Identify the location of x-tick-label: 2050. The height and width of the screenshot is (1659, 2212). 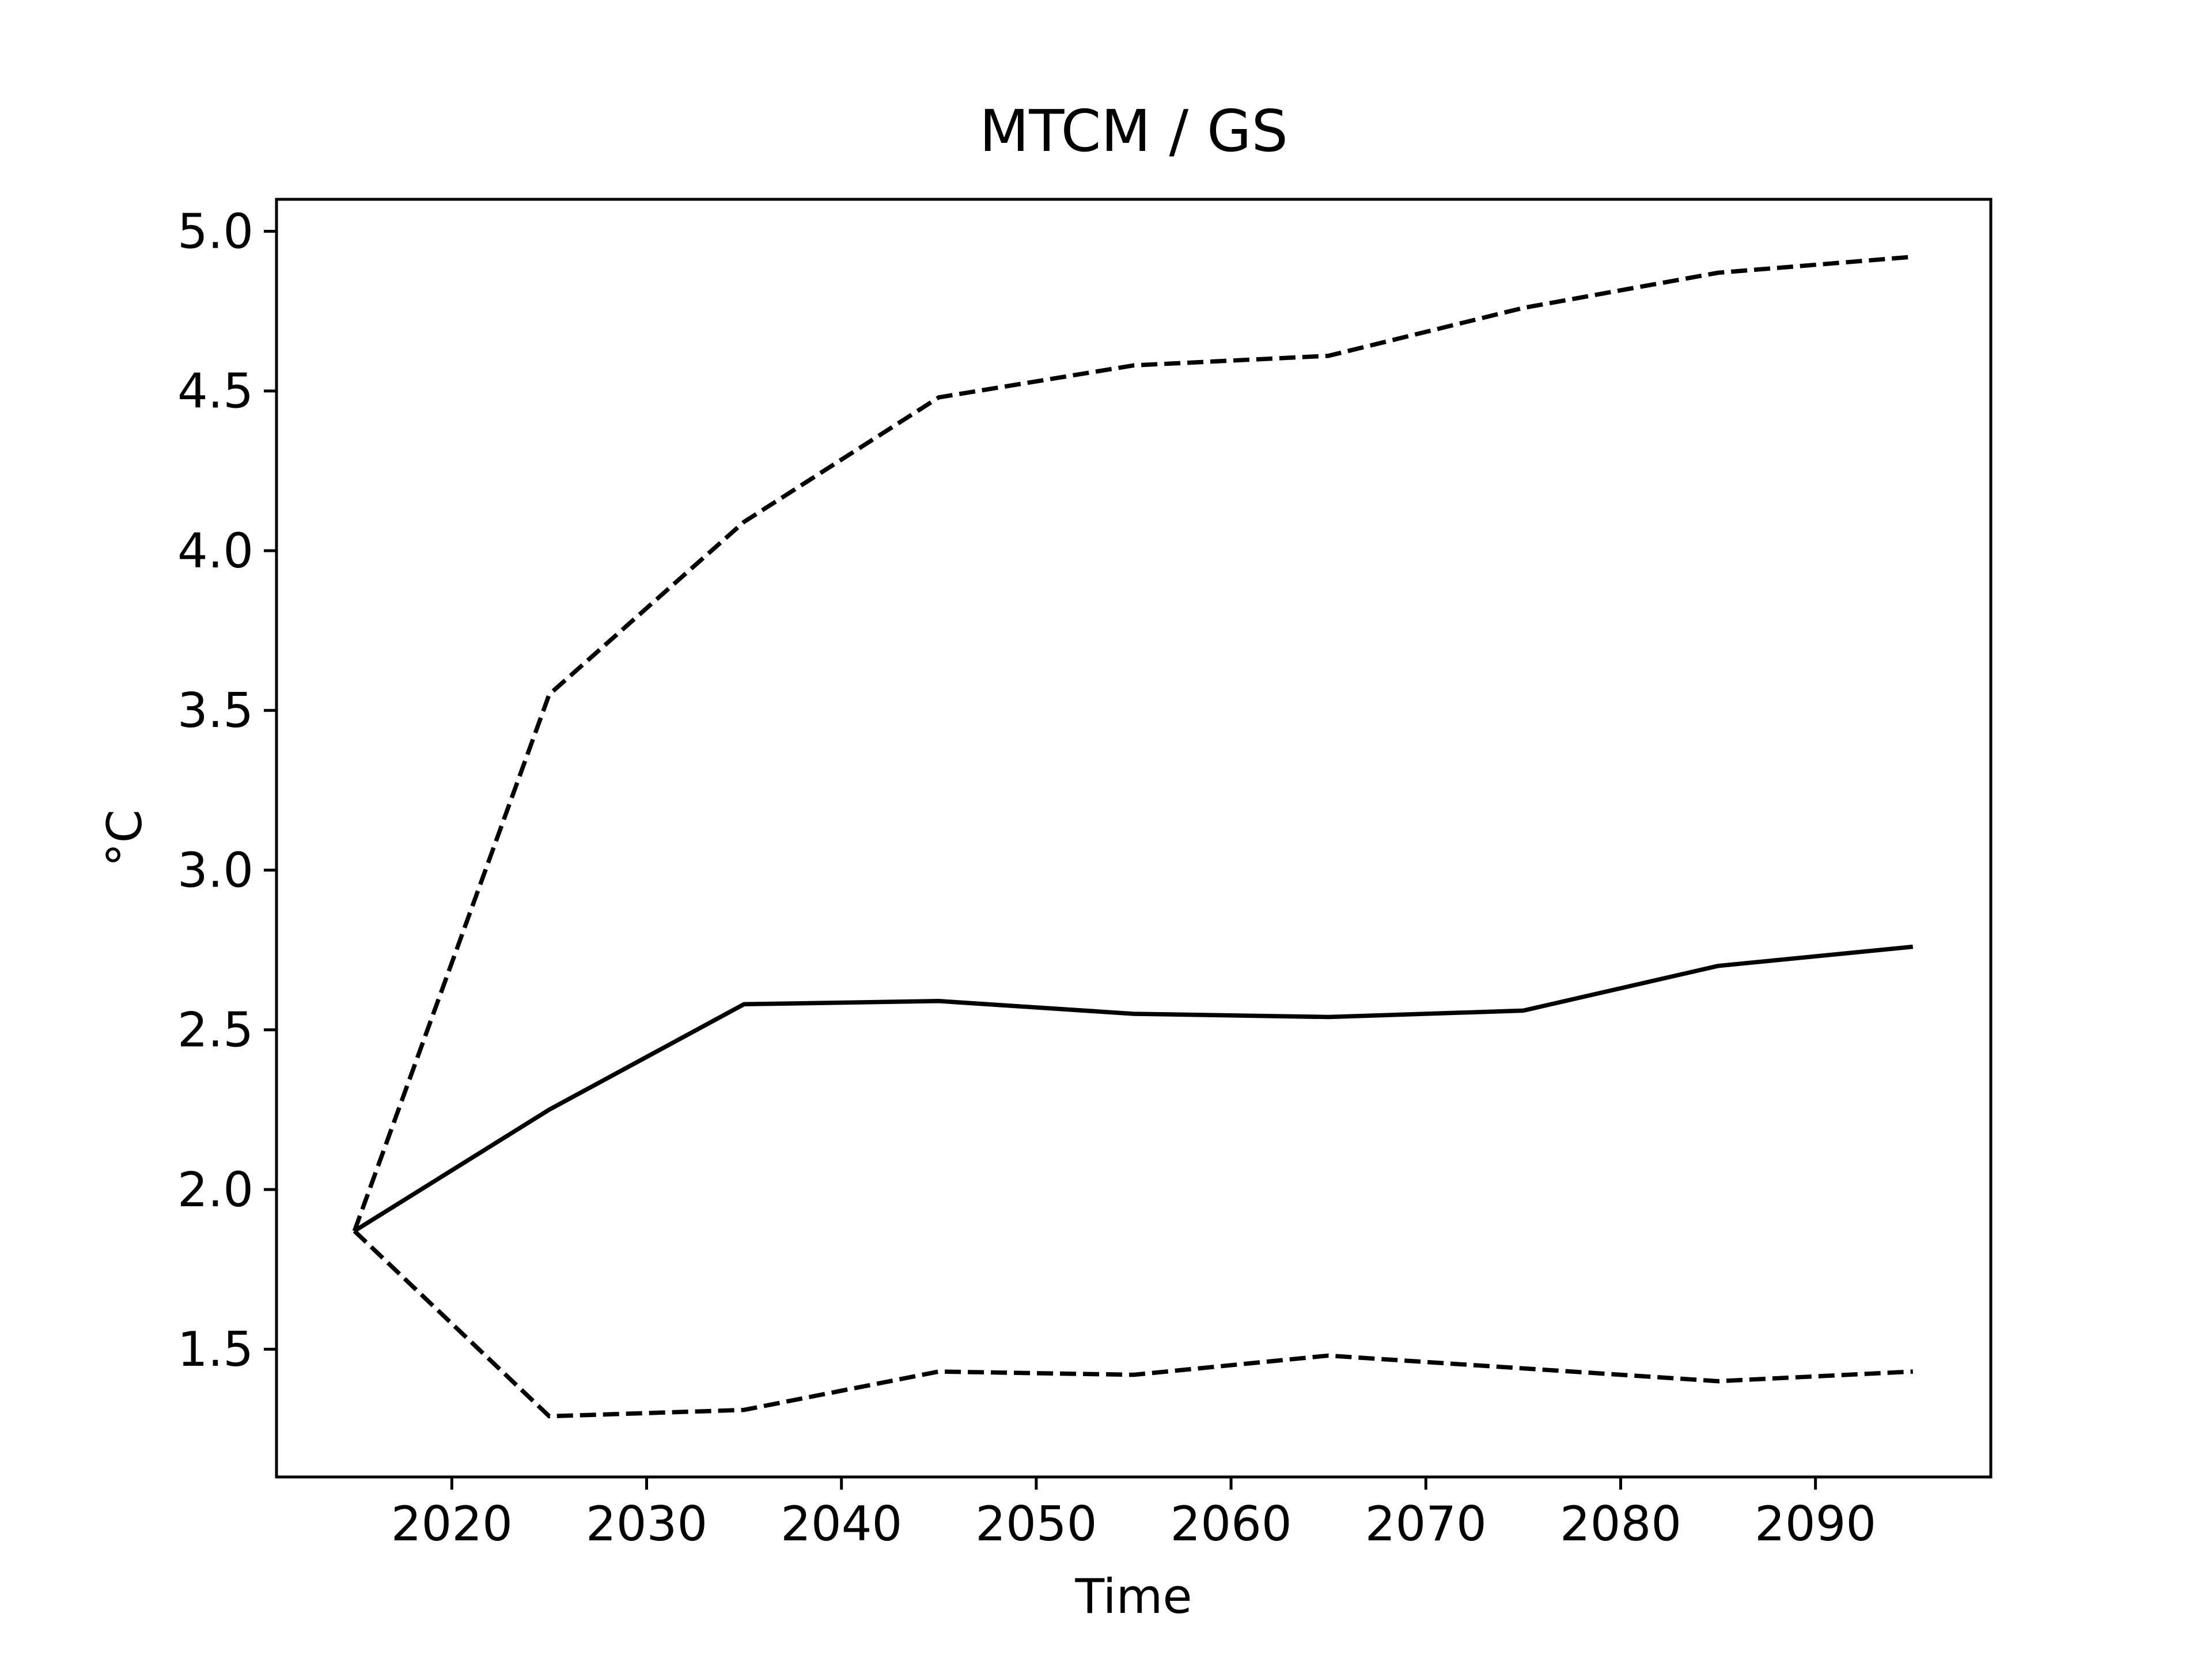
(1036, 1524).